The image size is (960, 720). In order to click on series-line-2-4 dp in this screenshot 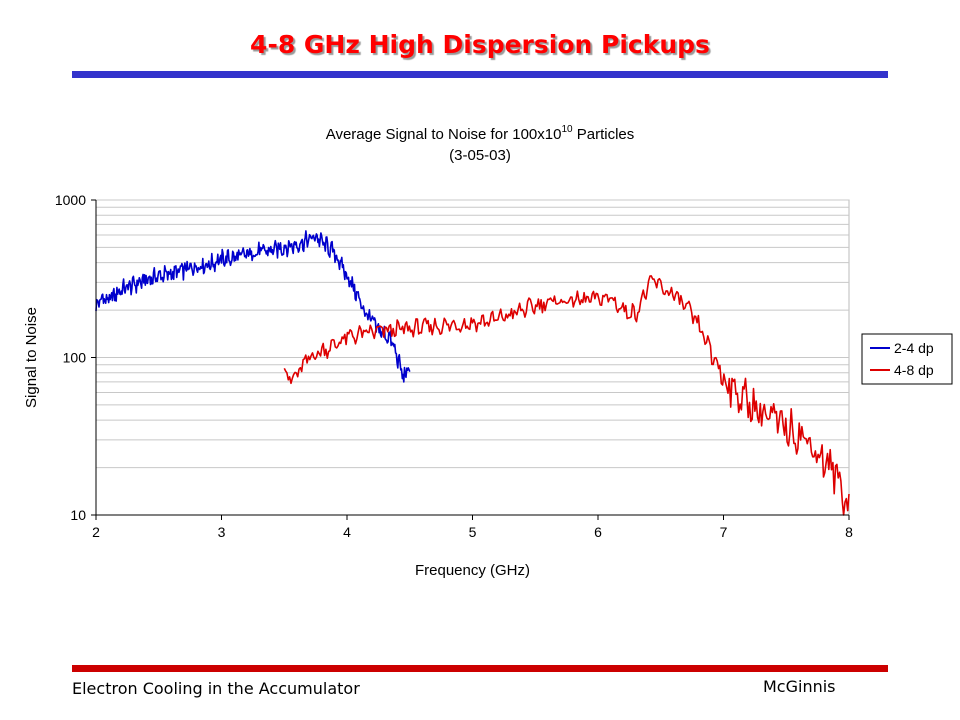, I will do `click(253, 306)`.